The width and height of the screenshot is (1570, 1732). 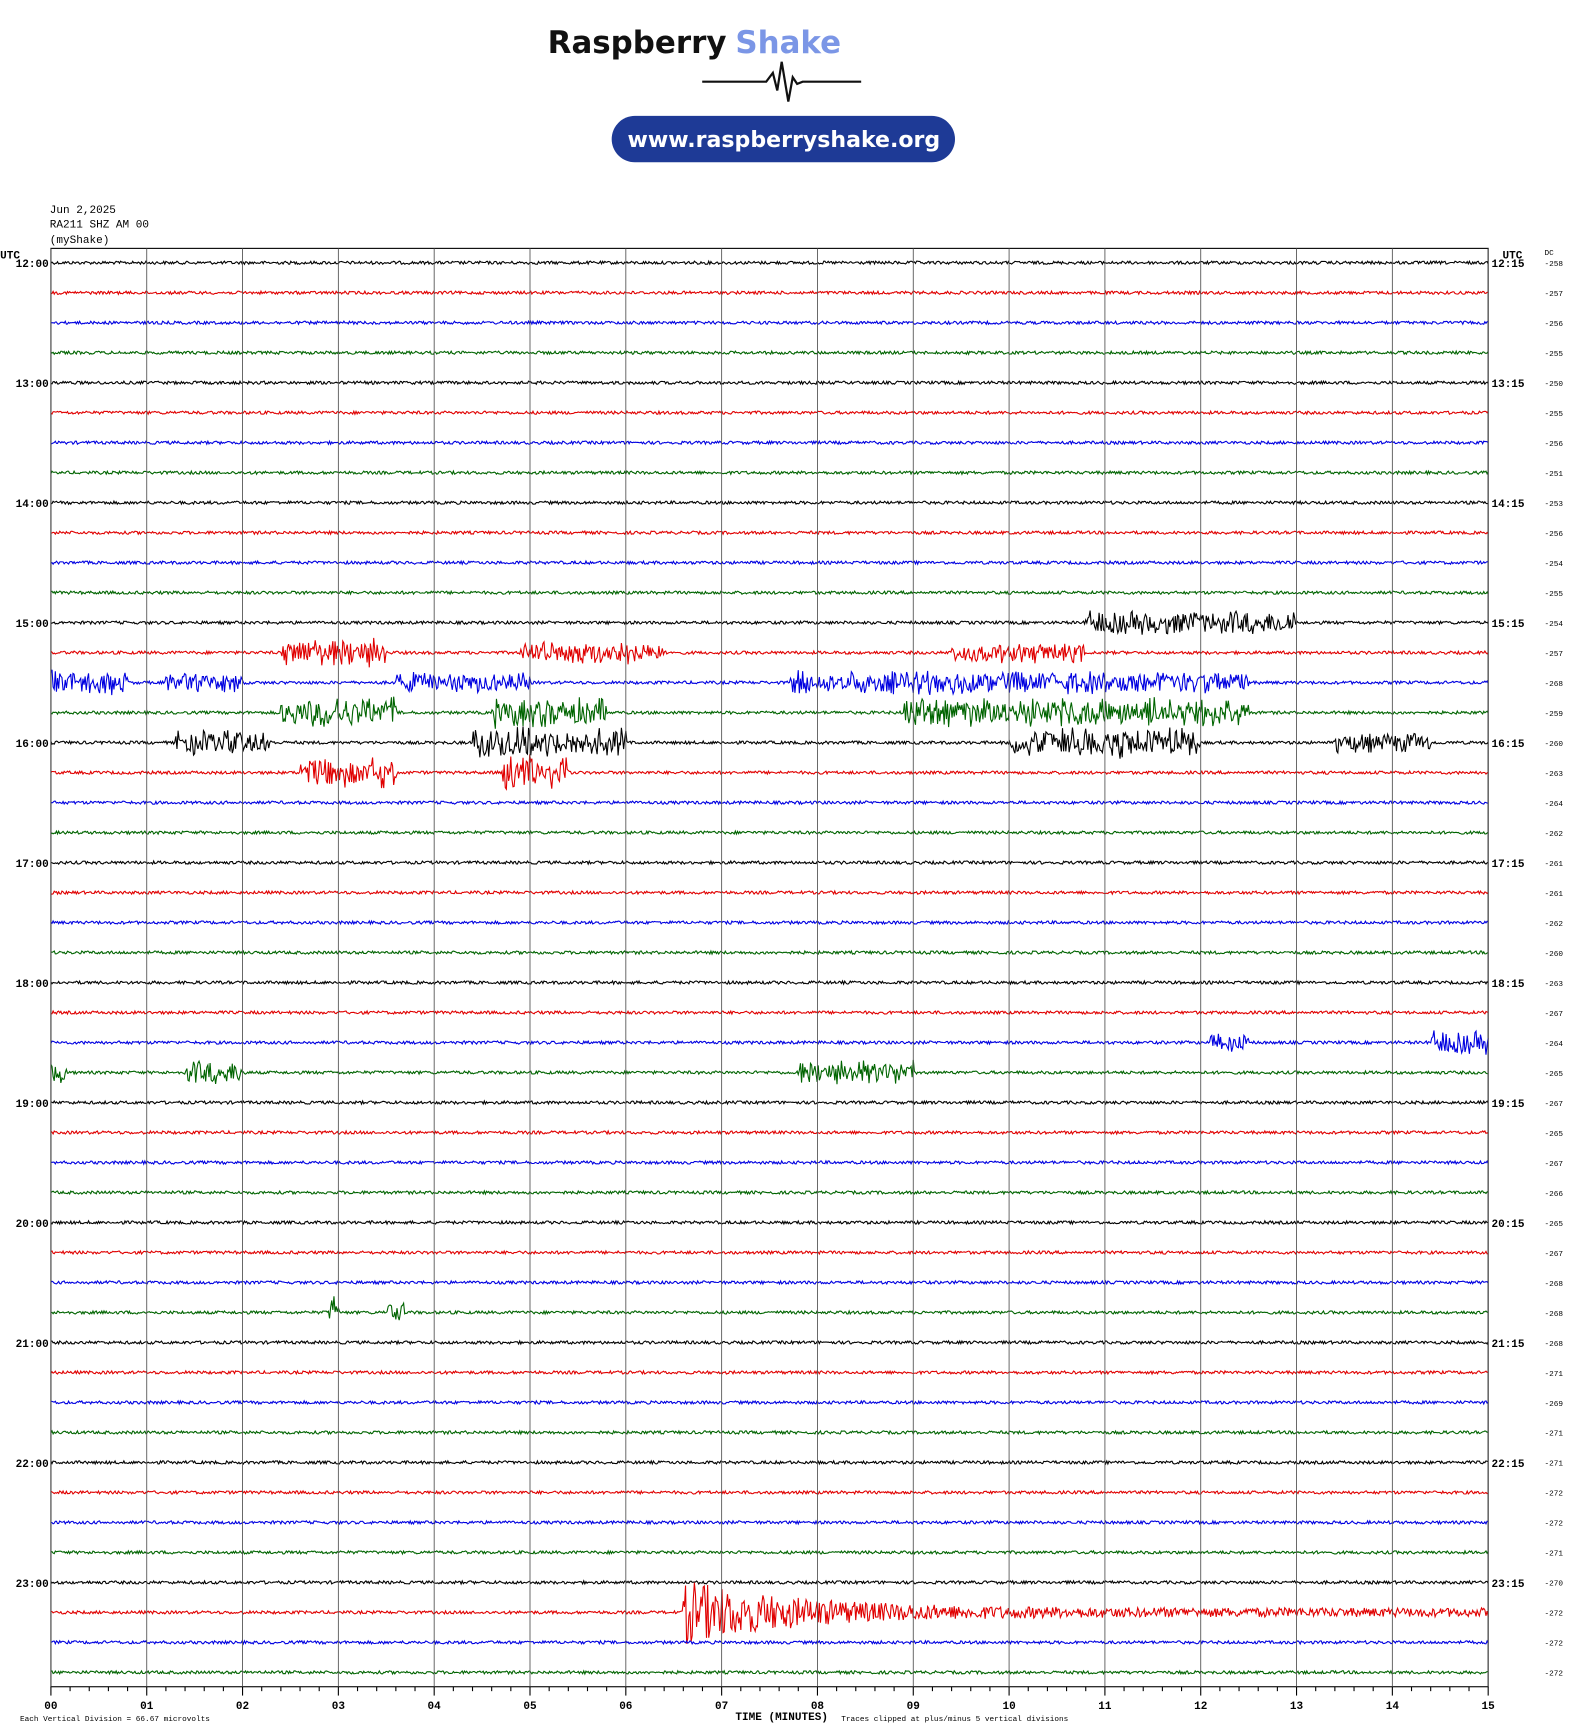 I want to click on left-time-label: 13:00, so click(x=32, y=385).